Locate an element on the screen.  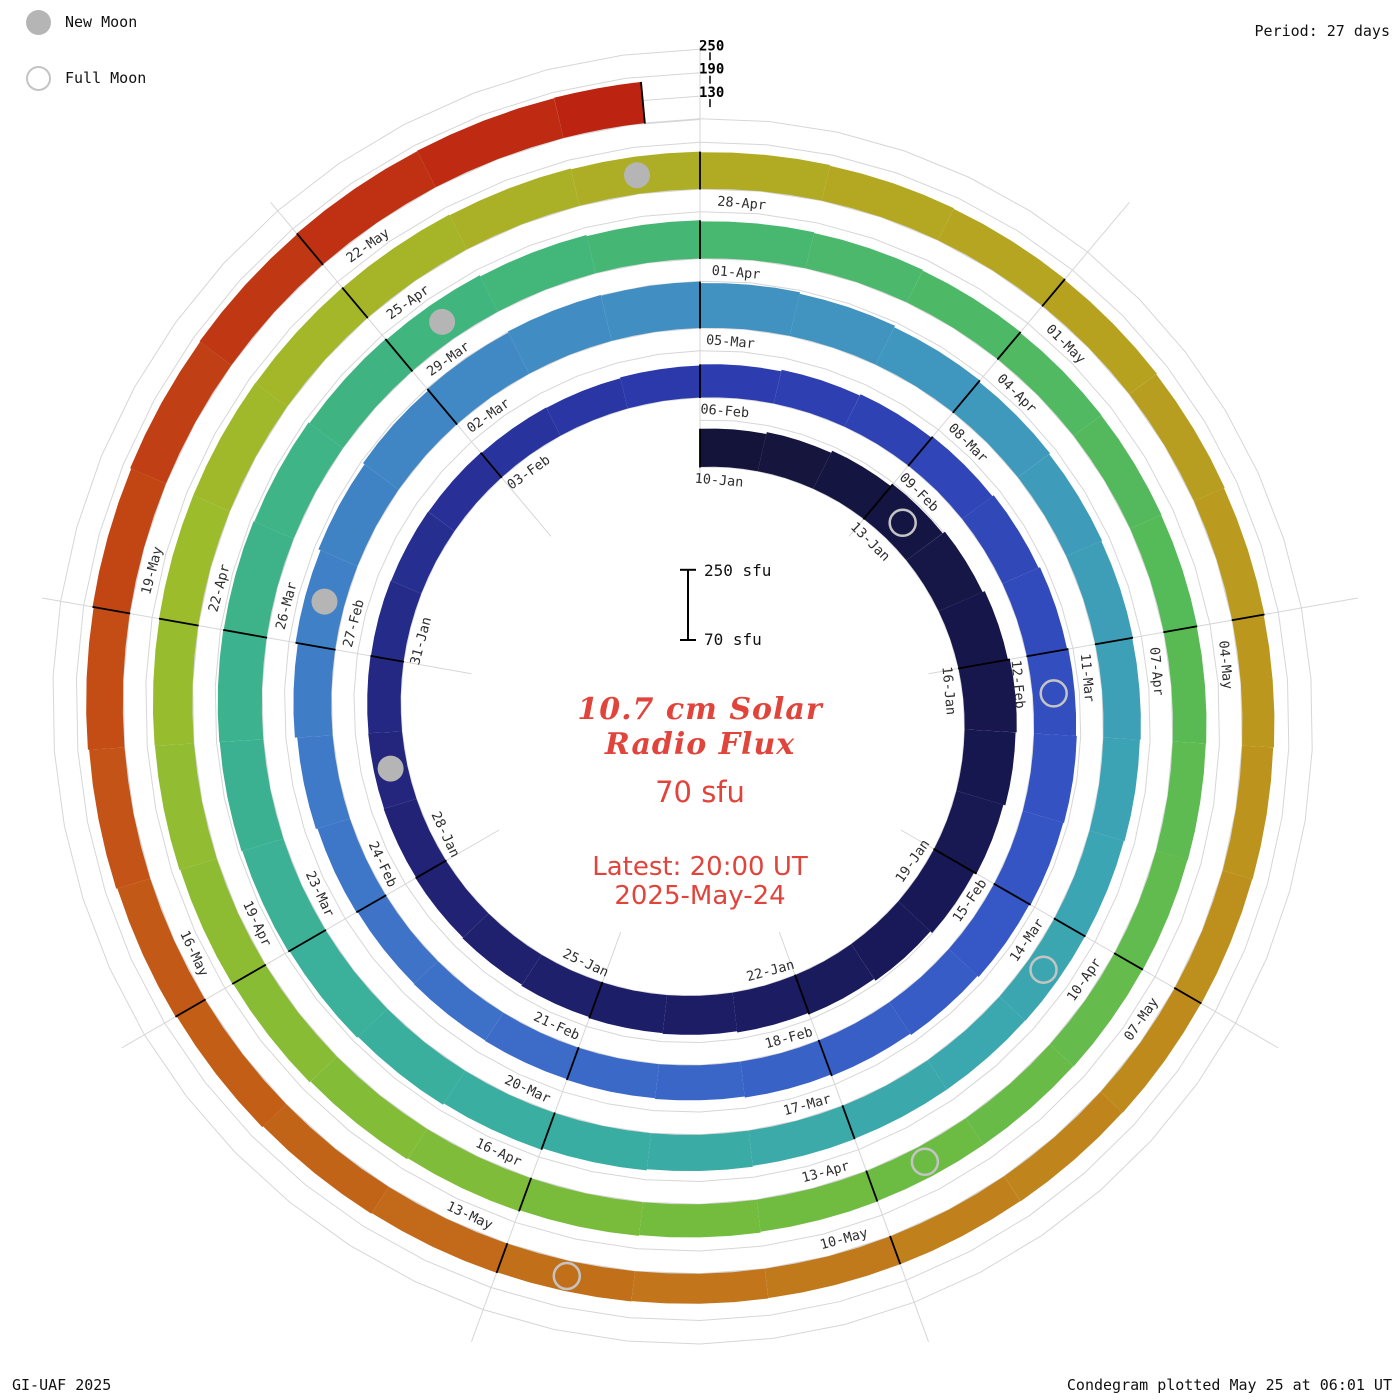
new-moon-icon is located at coordinates (38, 22).